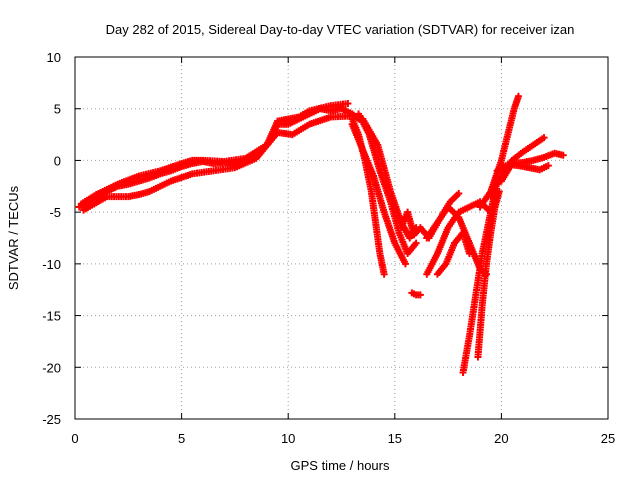 The height and width of the screenshot is (480, 640). What do you see at coordinates (13, 237) in the screenshot?
I see `y-axis-label: SDTVAR / TECUs` at bounding box center [13, 237].